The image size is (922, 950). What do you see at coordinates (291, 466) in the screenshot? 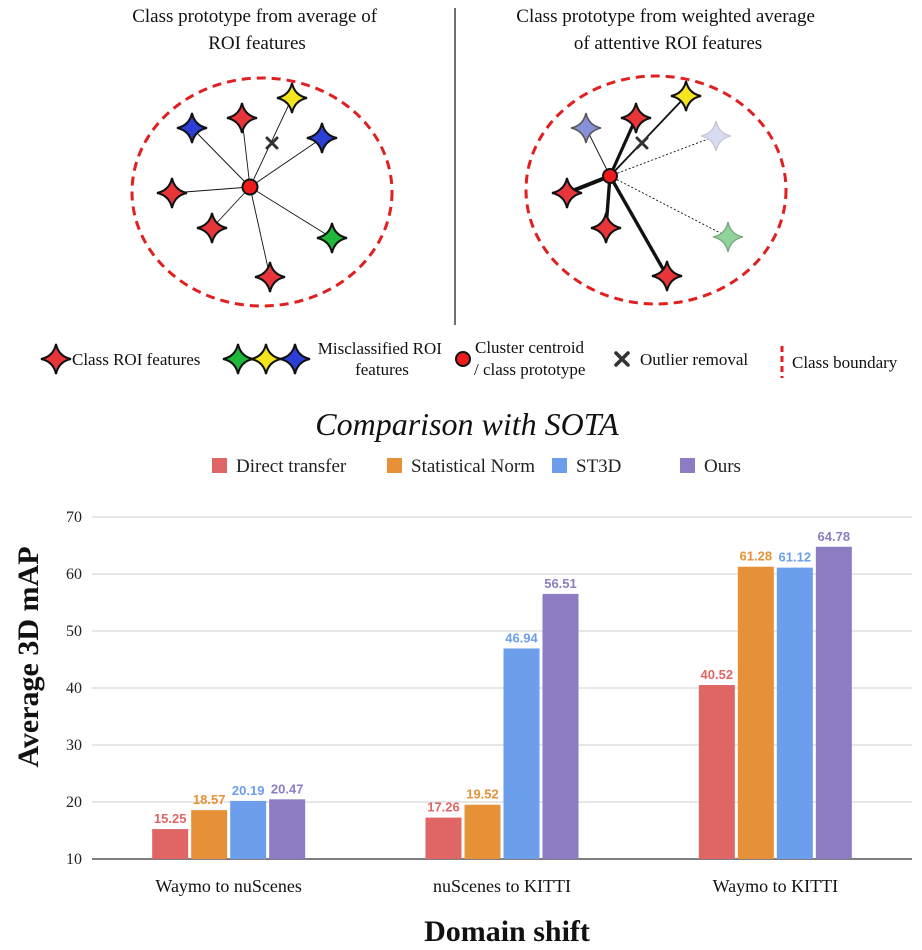
I see `legend-label: Direct transfer` at bounding box center [291, 466].